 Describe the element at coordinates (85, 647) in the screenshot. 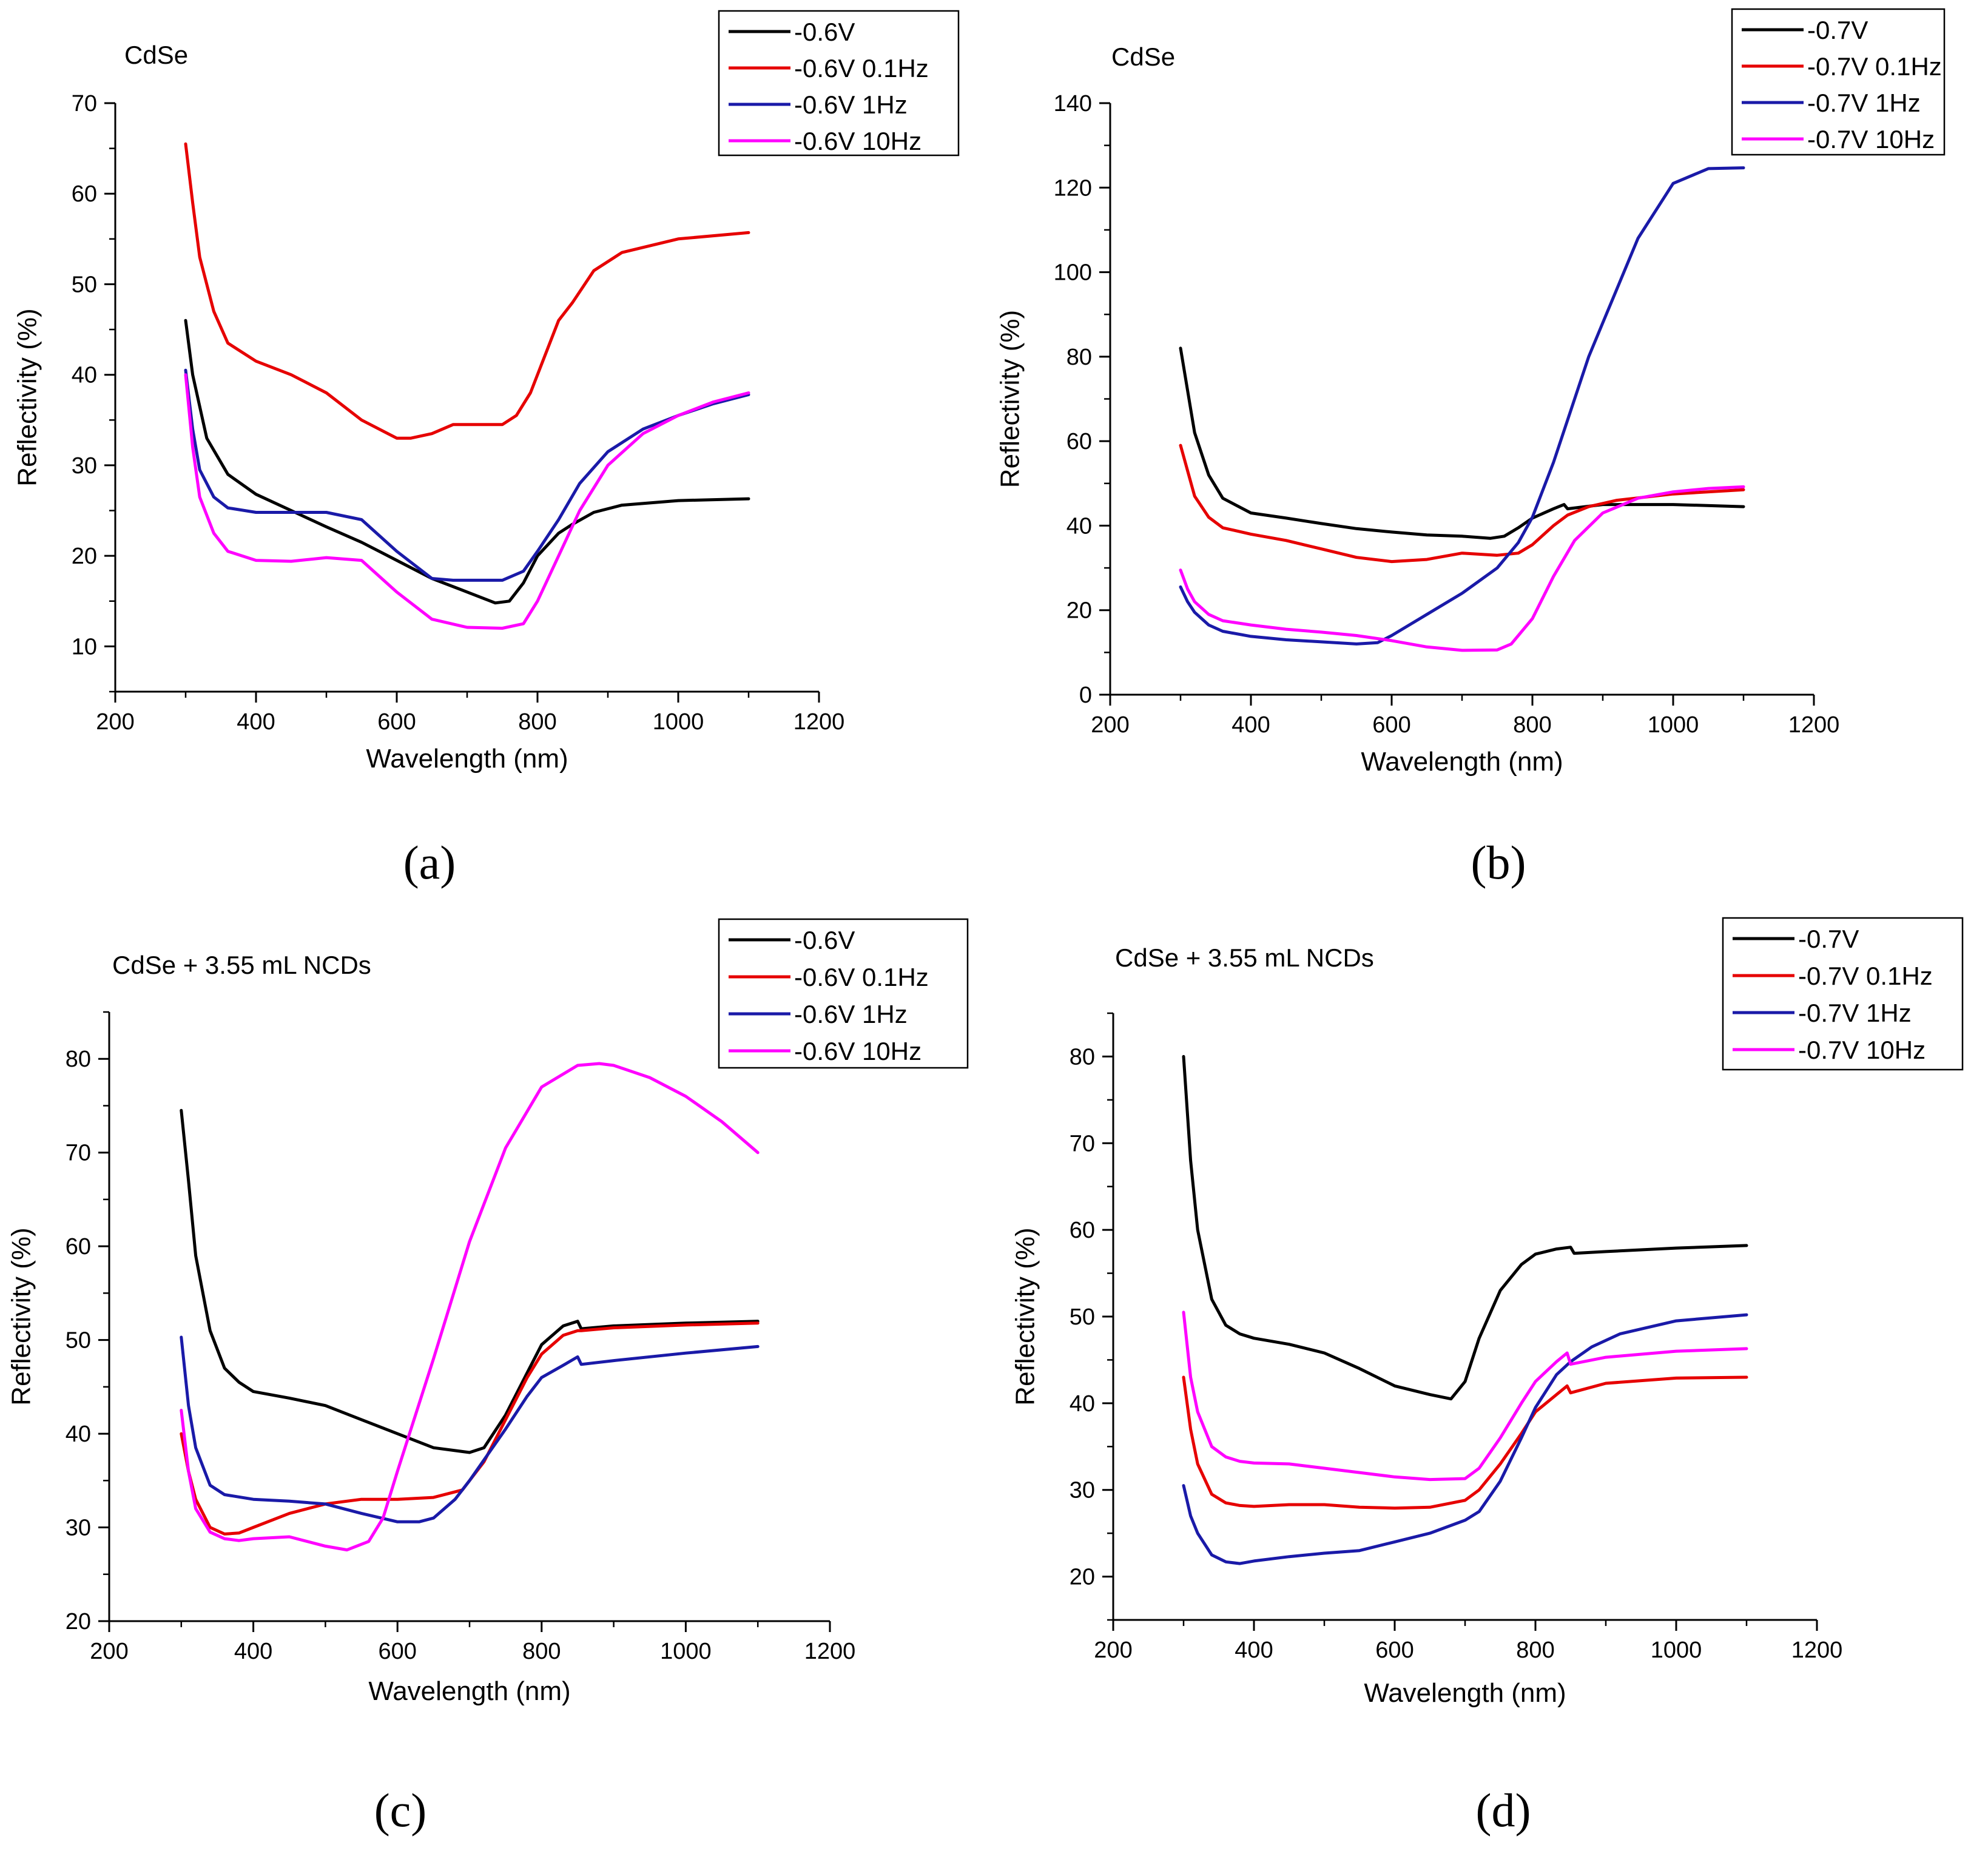

I see `y-tick-label: 10` at that location.